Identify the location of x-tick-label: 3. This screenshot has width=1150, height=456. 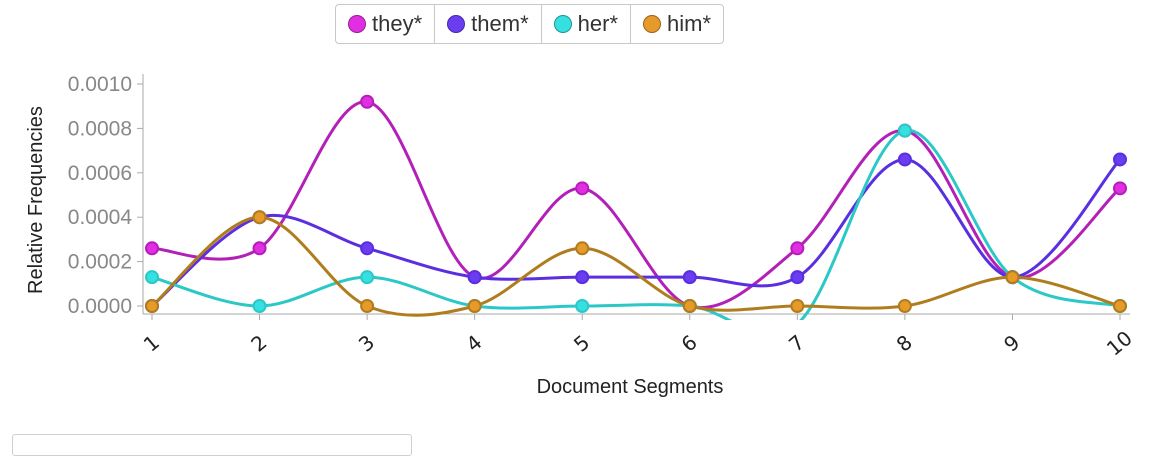
(366, 343).